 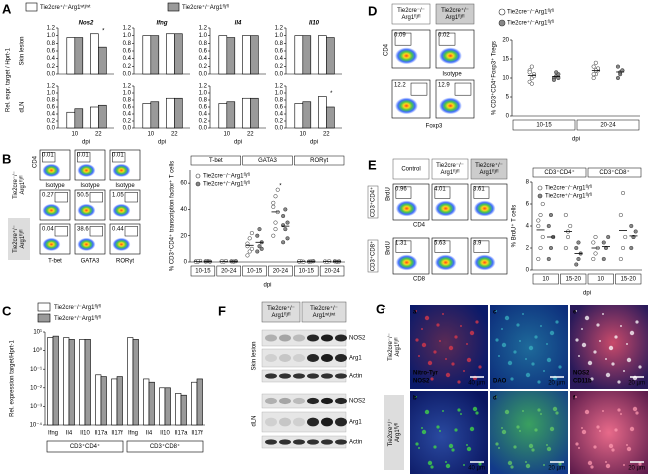 What do you see at coordinates (556, 384) in the screenshot?
I see `scale-label: 20 µm` at bounding box center [556, 384].